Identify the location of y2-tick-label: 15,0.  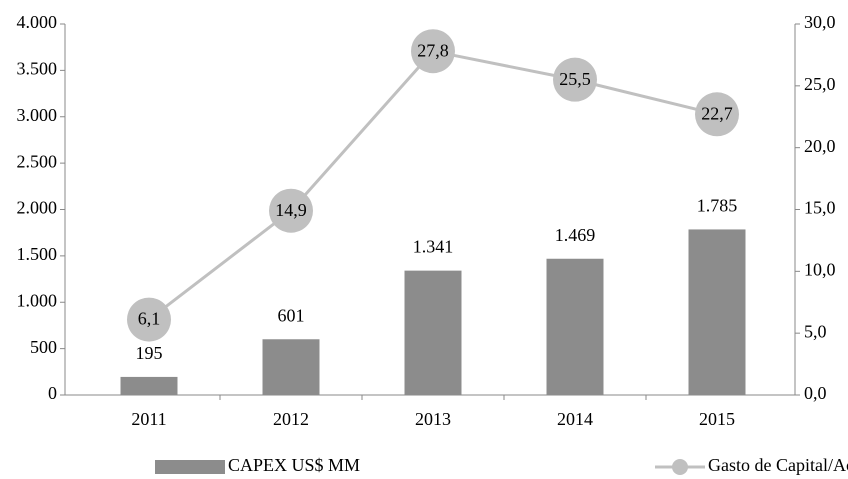
(820, 208).